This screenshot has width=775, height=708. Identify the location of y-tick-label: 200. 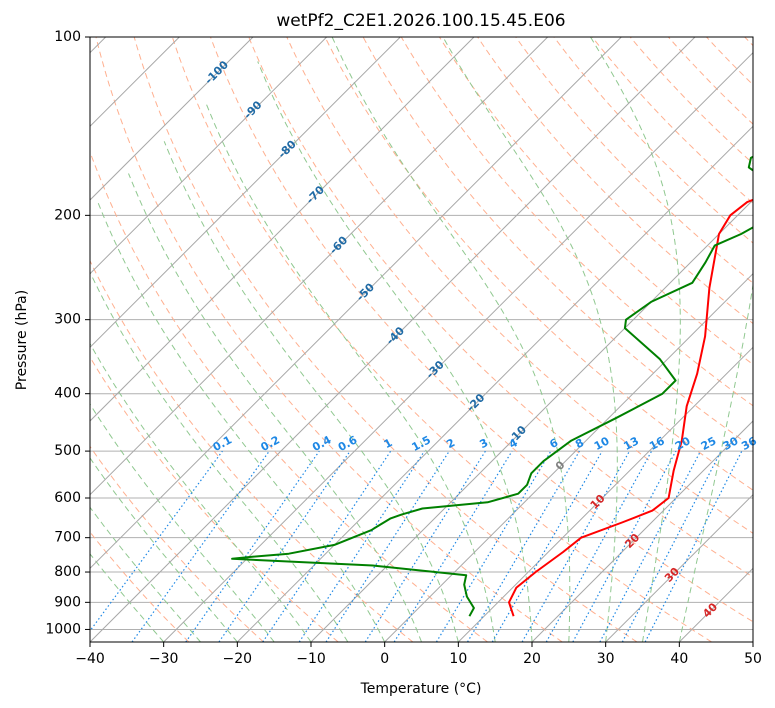
(67, 215).